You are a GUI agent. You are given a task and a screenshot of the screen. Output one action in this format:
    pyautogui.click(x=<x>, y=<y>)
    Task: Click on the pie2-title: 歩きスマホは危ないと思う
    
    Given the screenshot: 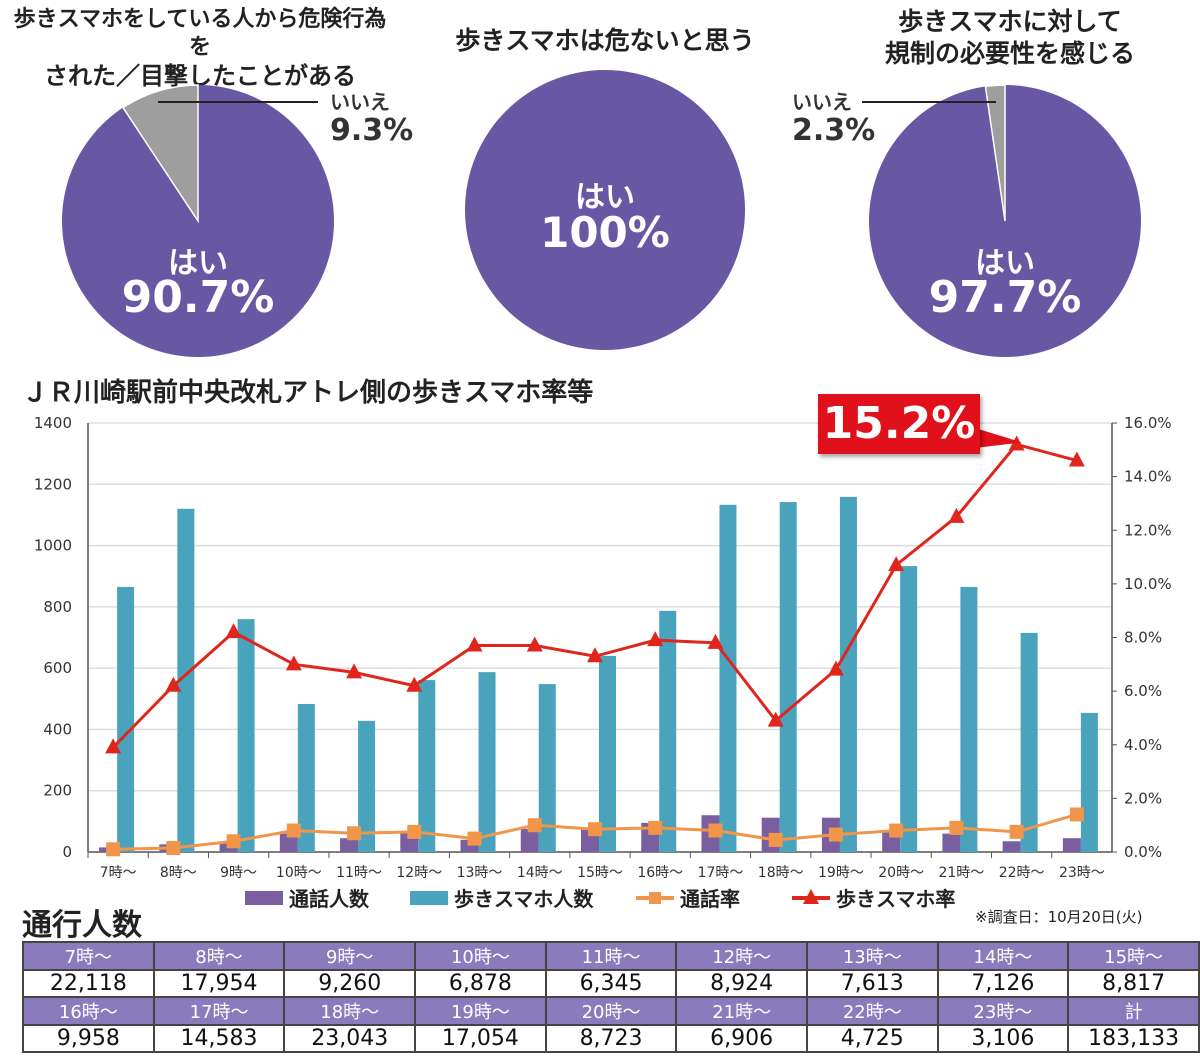 What is the action you would take?
    pyautogui.click(x=605, y=40)
    